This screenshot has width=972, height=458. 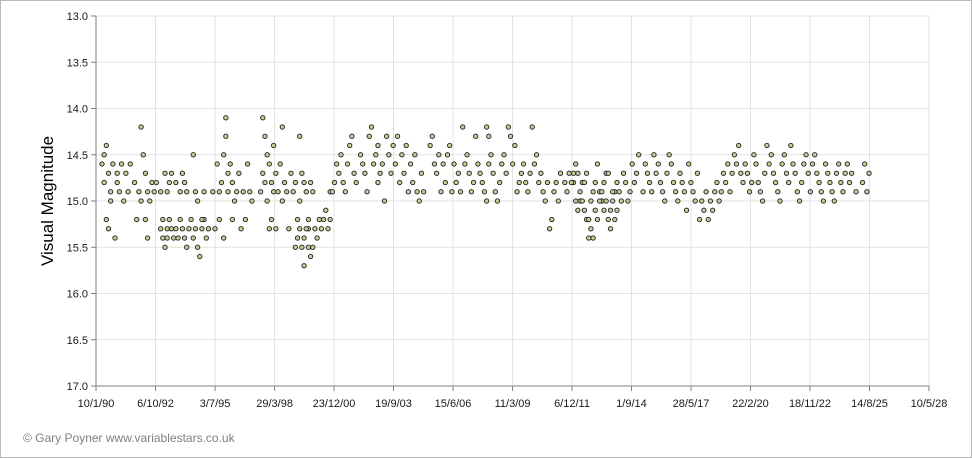 What do you see at coordinates (77, 202) in the screenshot?
I see `y-tick-label: 15.0` at bounding box center [77, 202].